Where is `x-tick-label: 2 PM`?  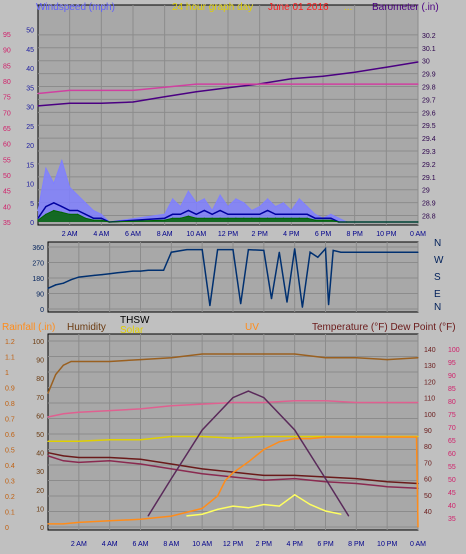
x-tick-label: 2 PM is located at coordinates (259, 234).